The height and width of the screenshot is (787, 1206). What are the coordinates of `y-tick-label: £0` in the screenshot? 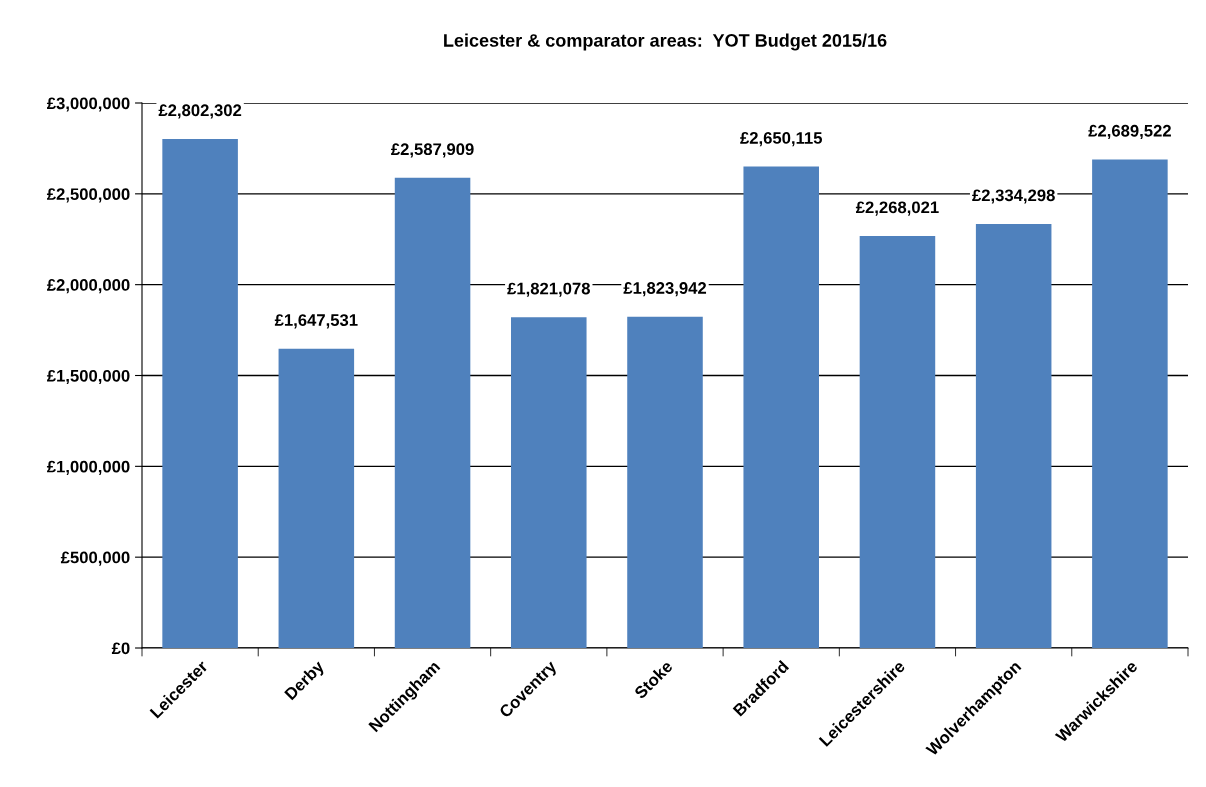 It's located at (120, 648).